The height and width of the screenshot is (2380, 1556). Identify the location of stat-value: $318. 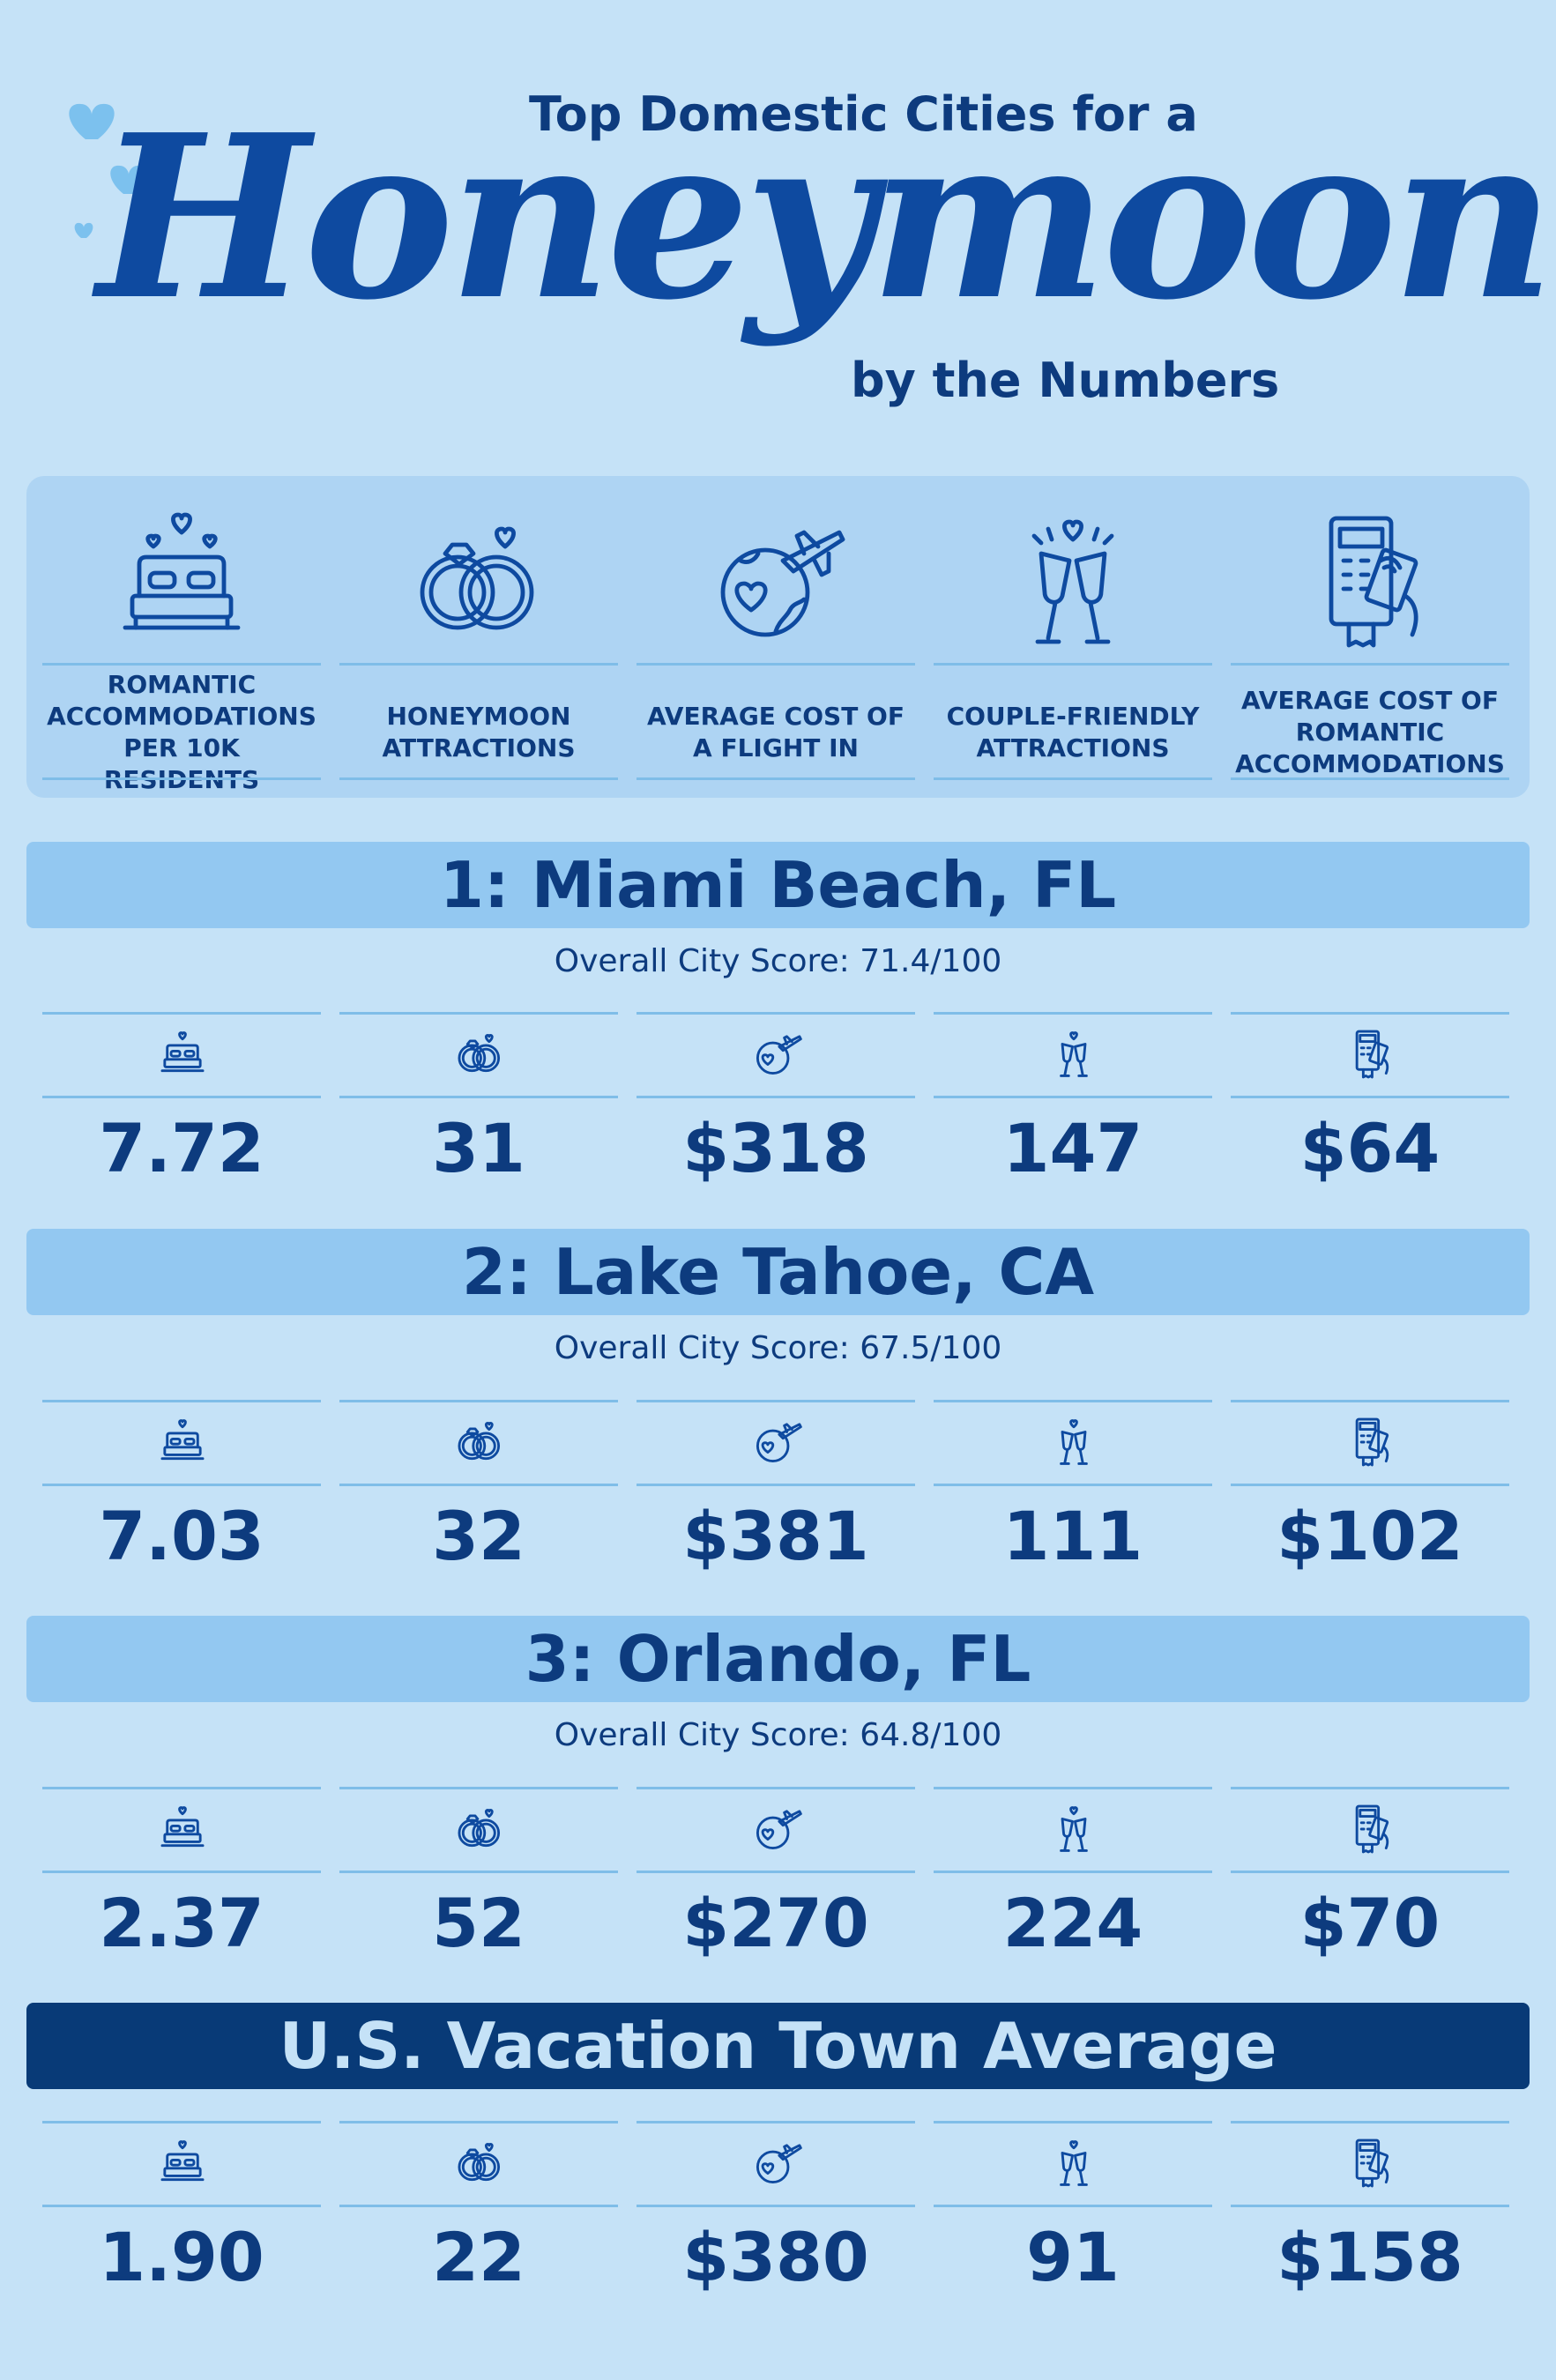
(775, 1148).